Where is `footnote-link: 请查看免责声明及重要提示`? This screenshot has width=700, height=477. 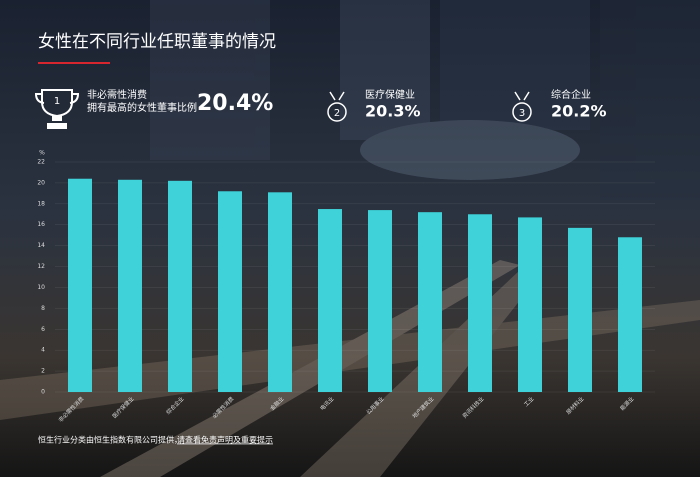 footnote-link: 请查看免责声明及重要提示 is located at coordinates (225, 440).